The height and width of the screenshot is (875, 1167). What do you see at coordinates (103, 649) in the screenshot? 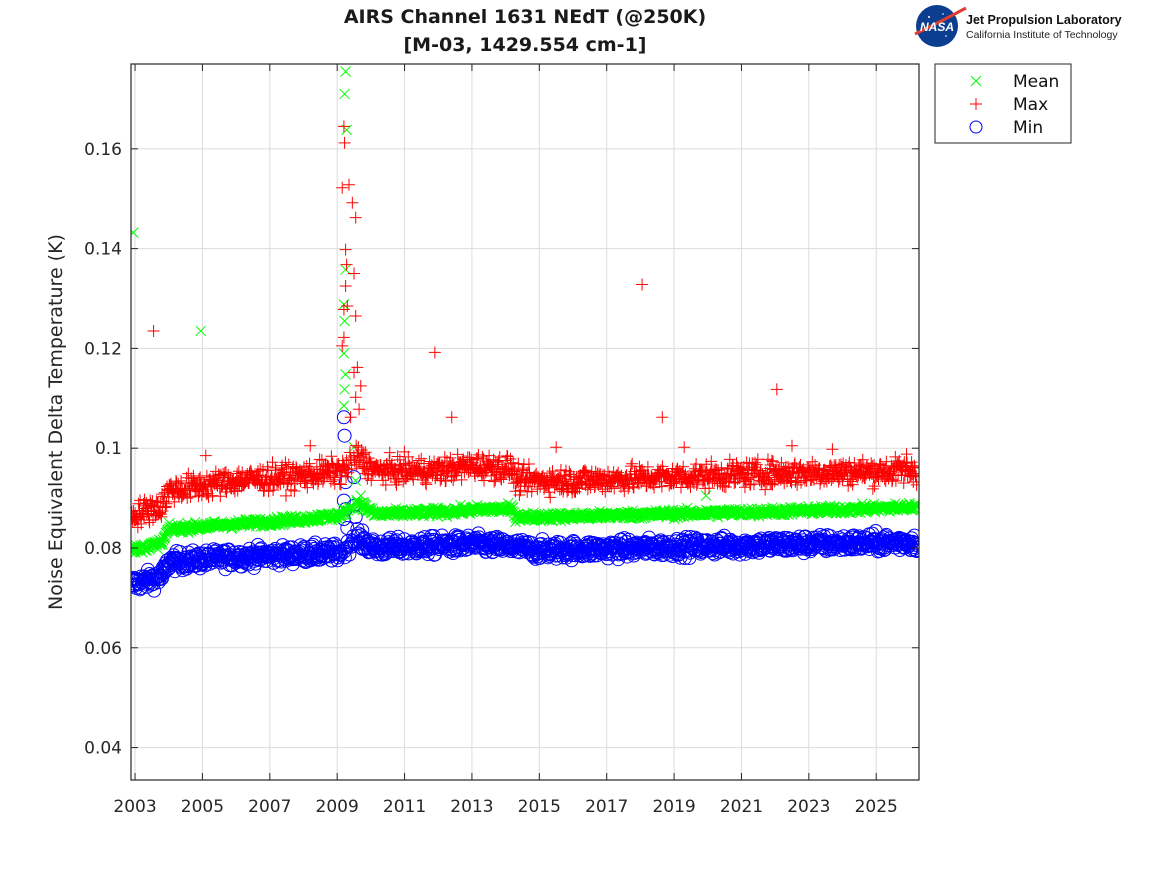
I see `y-tick-label: 0.06` at bounding box center [103, 649].